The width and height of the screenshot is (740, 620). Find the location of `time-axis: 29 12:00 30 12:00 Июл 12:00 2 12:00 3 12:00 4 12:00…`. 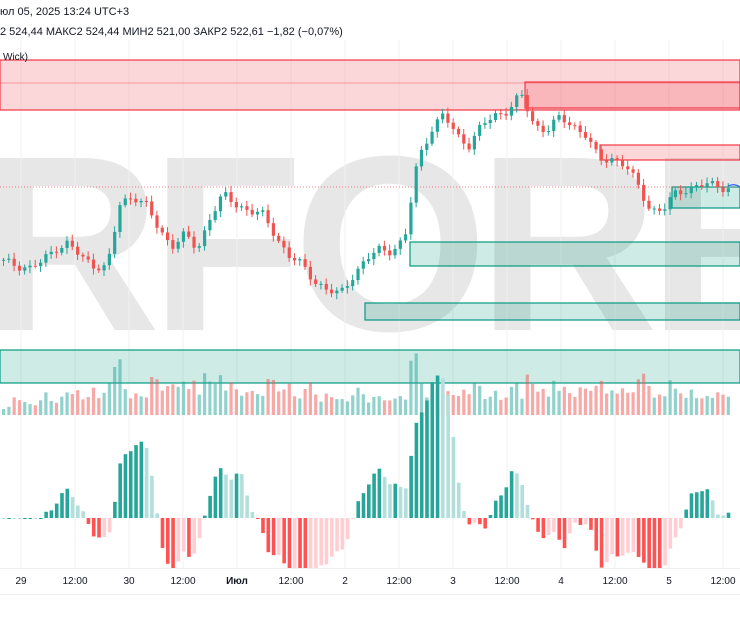

time-axis: 29 12:00 30 12:00 Июл 12:00 2 12:00 3 12:00 4 12:00… is located at coordinates (370, 581).